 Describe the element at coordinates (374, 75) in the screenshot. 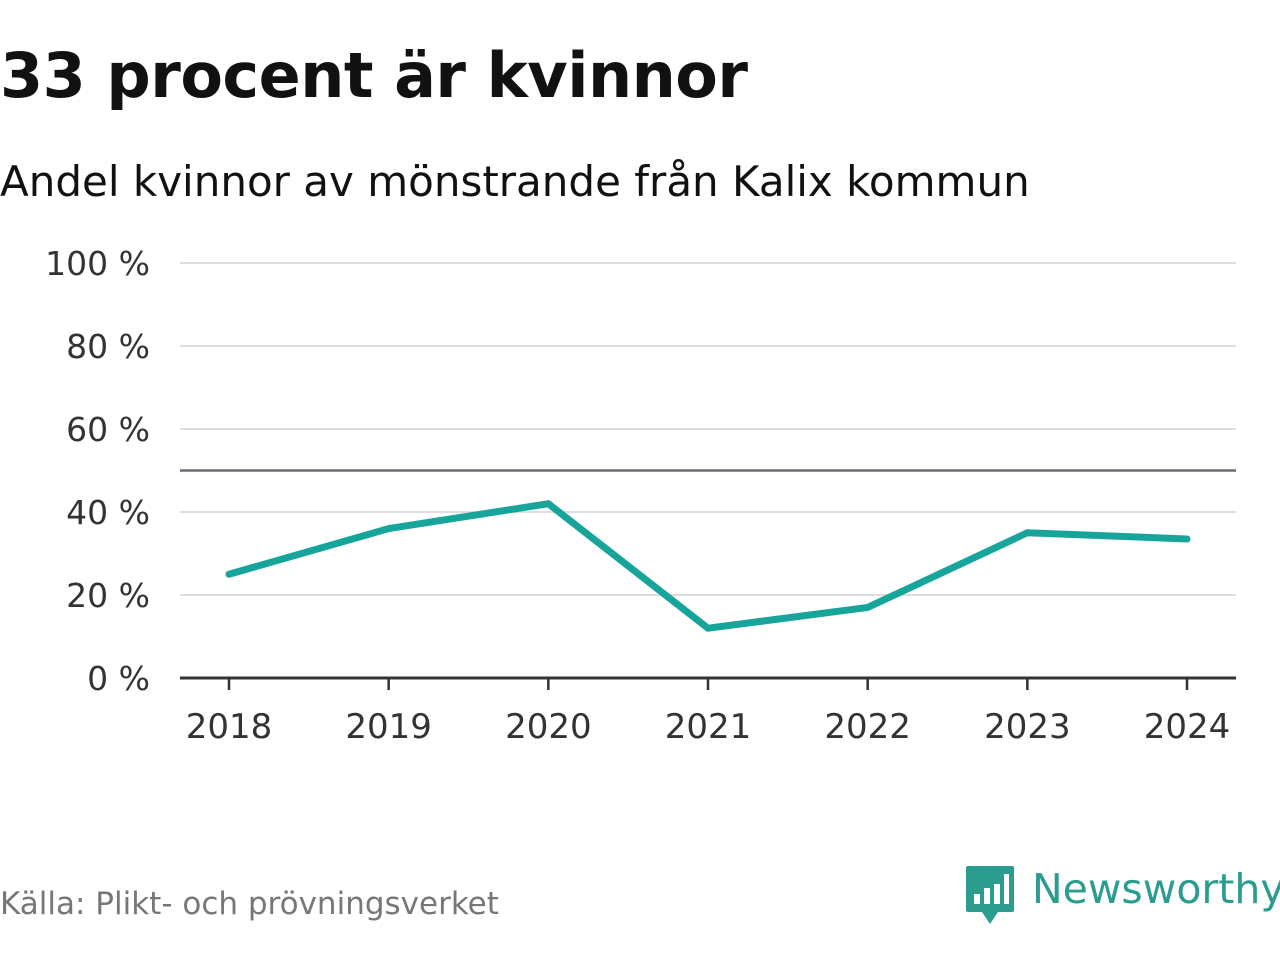

I see `chart-title: 33 procent är kvinnor` at that location.